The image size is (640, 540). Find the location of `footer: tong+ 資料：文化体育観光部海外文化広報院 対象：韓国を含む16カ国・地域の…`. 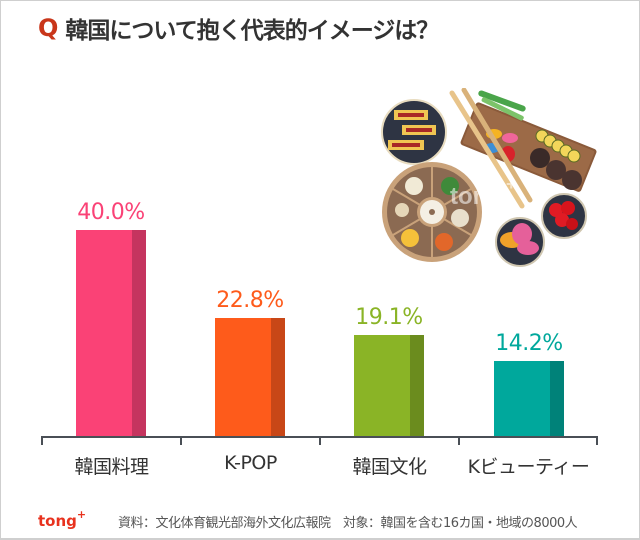

footer: tong+ 資料：文化体育観光部海外文化広報院 対象：韓国を含む16カ国・地域の… is located at coordinates (320, 519).